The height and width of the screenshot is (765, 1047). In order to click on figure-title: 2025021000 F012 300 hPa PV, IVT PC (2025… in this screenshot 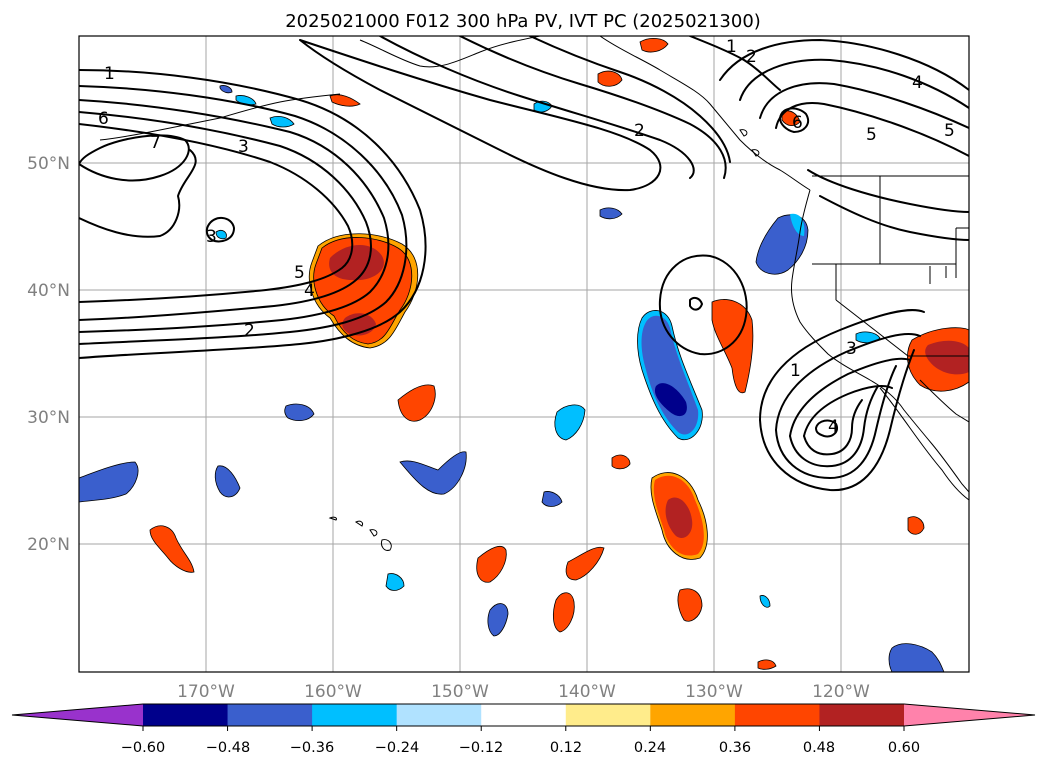, I will do `click(523, 21)`.